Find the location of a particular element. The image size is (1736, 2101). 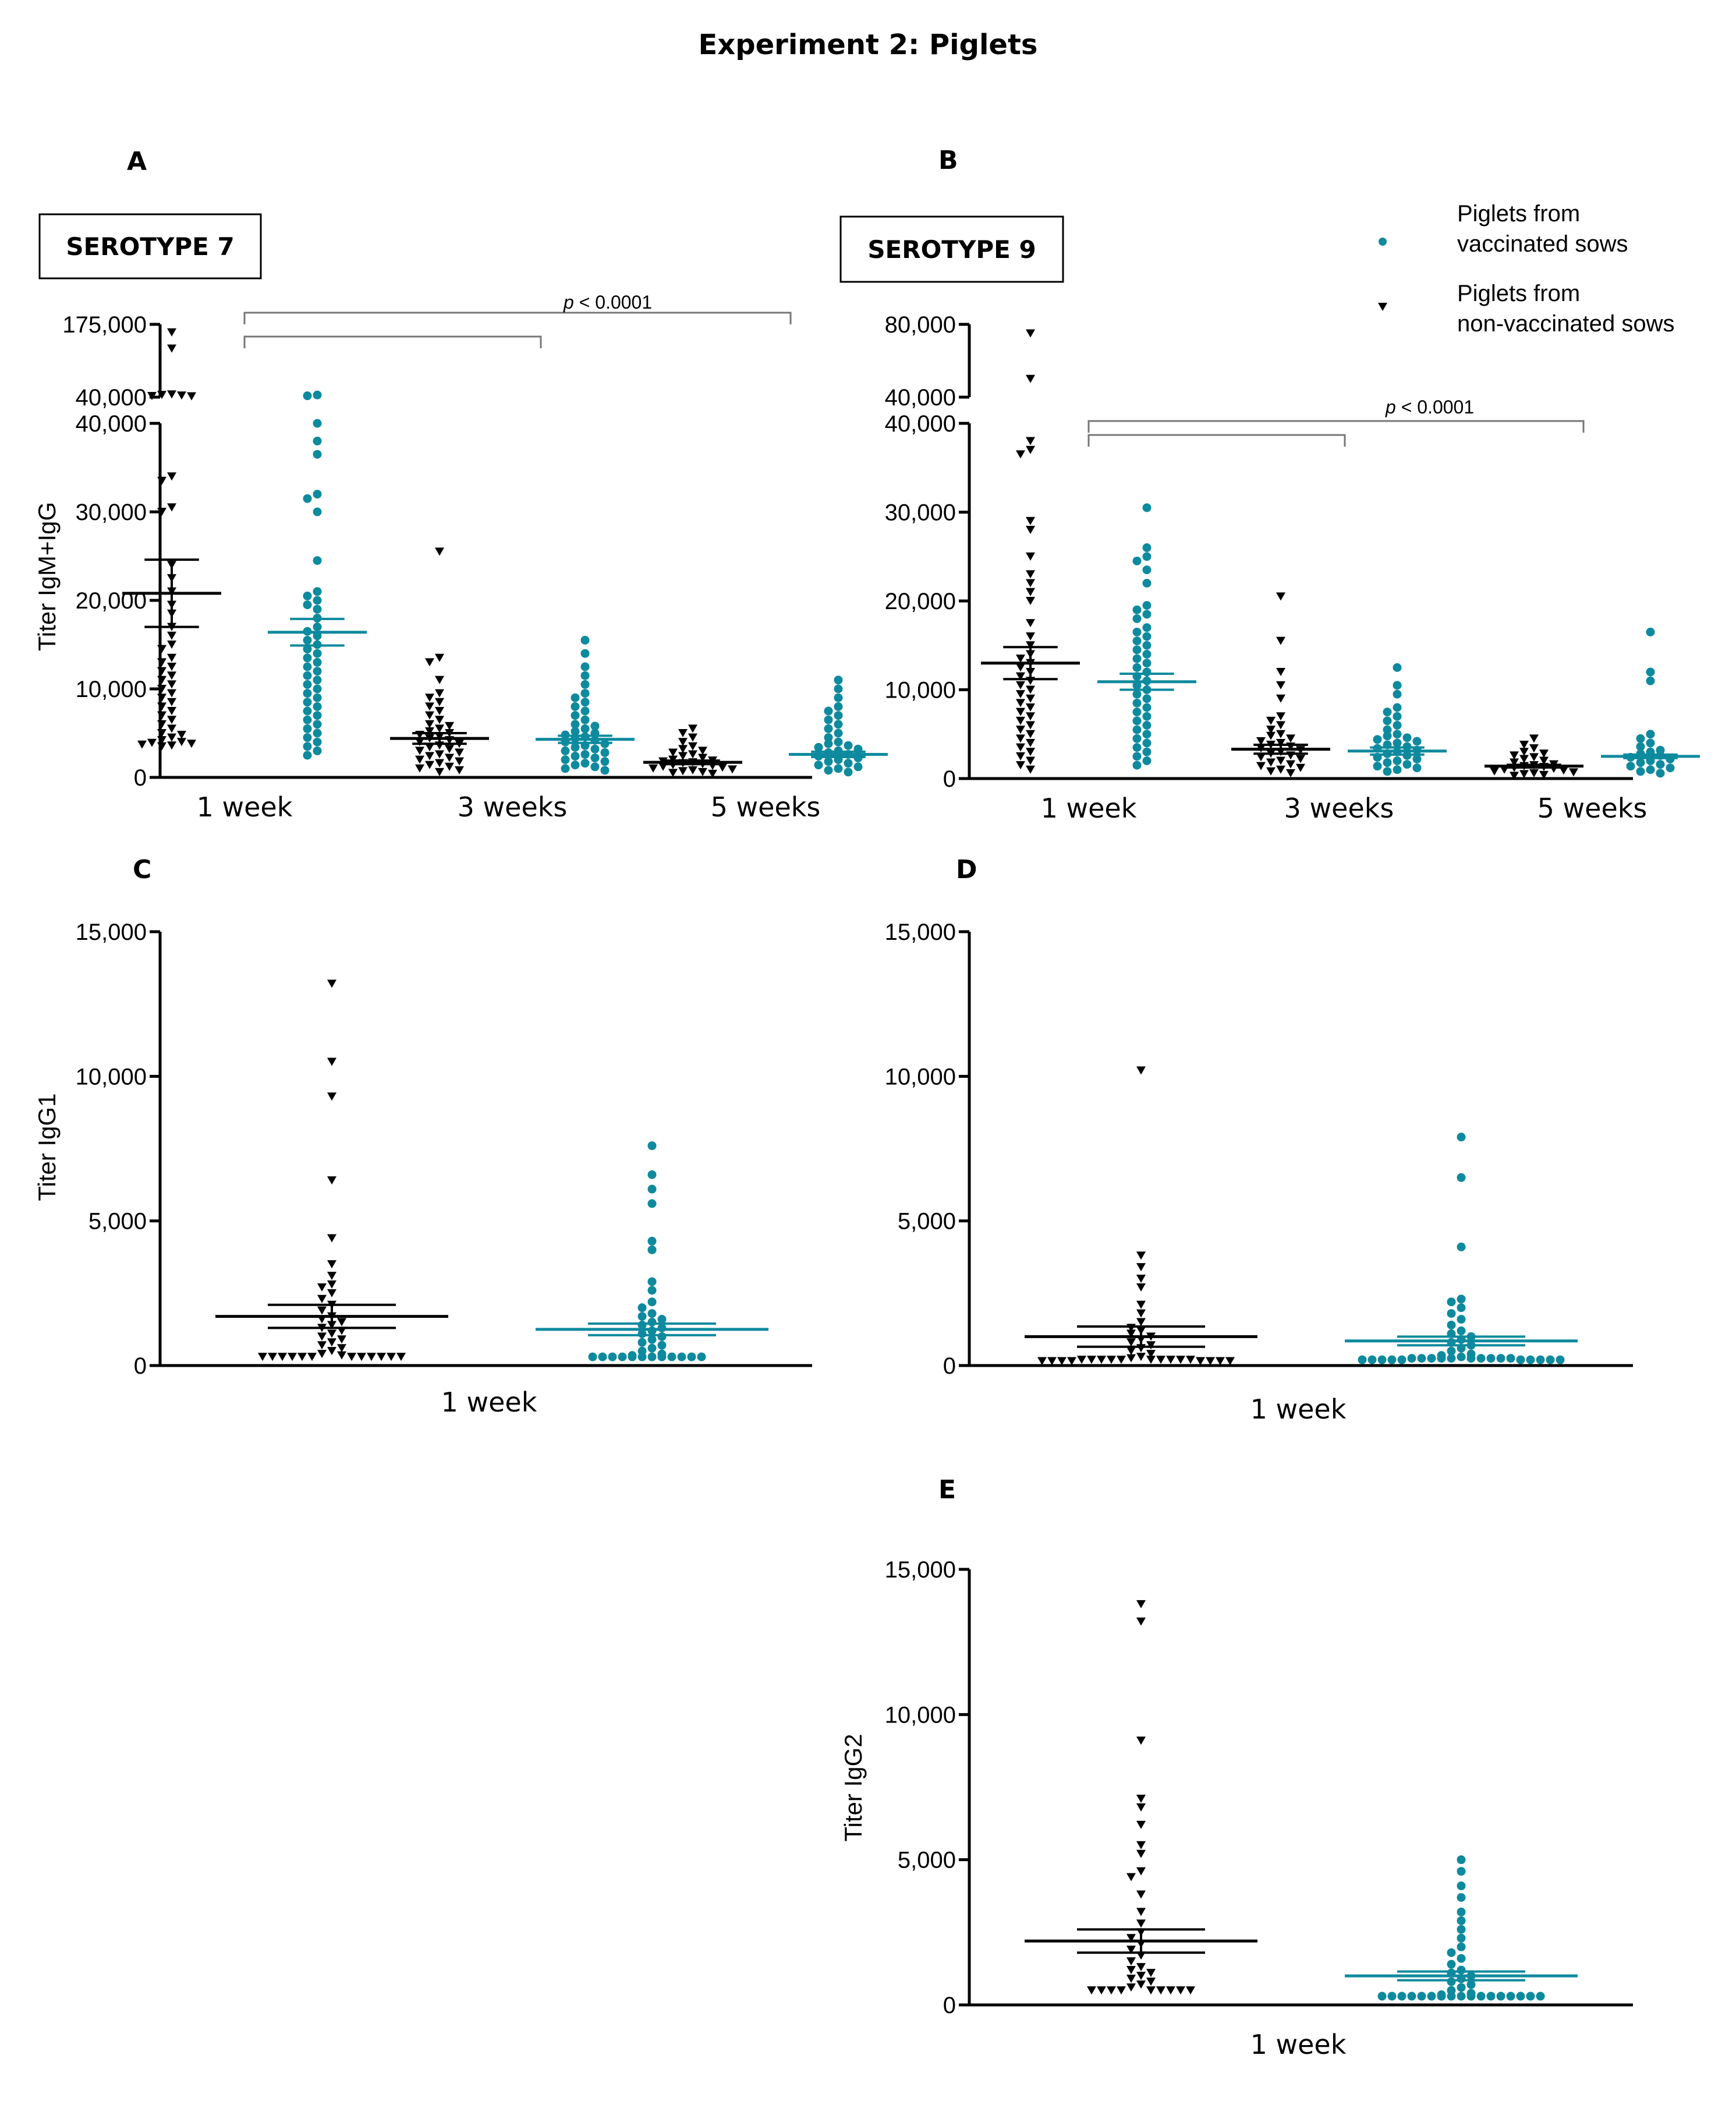

y-tick-label: 15,000 is located at coordinates (920, 932).